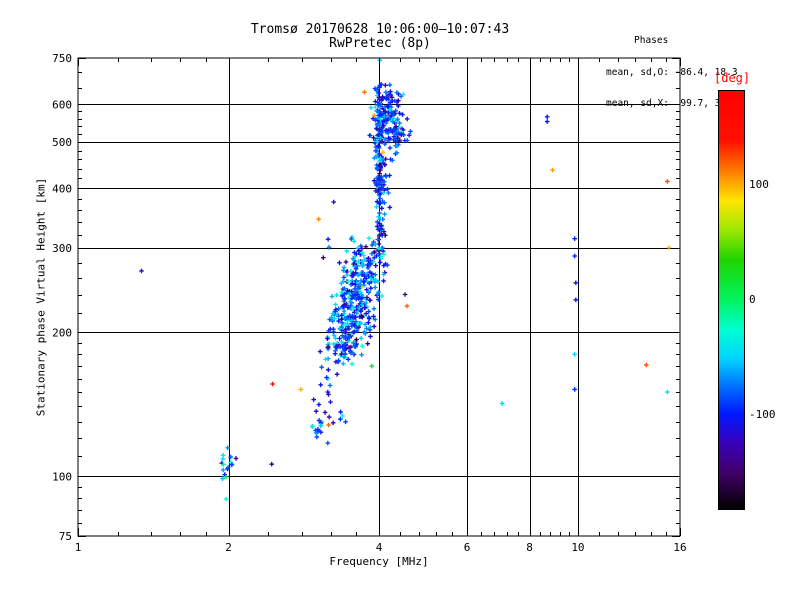 Image resolution: width=800 pixels, height=600 pixels. I want to click on x-tick-label: 4, so click(379, 547).